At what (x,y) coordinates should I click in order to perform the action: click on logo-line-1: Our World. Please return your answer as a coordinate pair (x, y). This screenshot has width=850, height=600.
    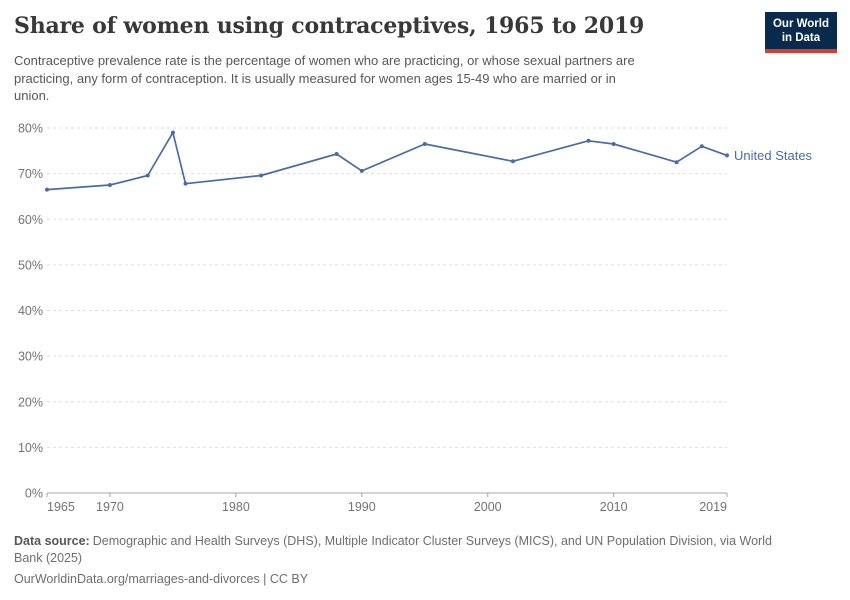
    Looking at the image, I should click on (800, 24).